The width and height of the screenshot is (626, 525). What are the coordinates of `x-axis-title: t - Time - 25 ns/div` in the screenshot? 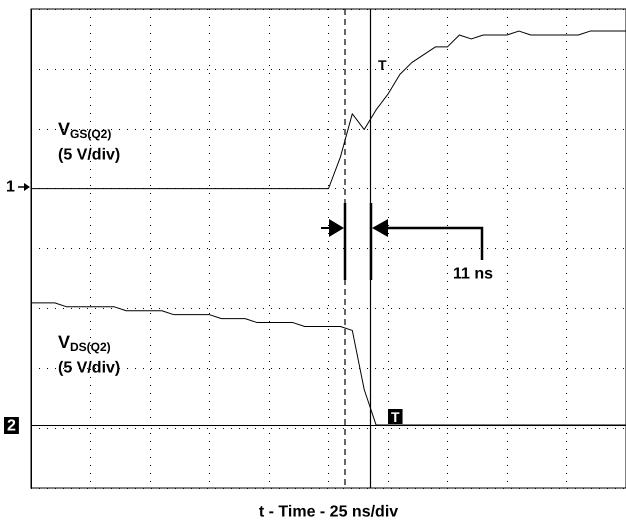 It's located at (328, 512).